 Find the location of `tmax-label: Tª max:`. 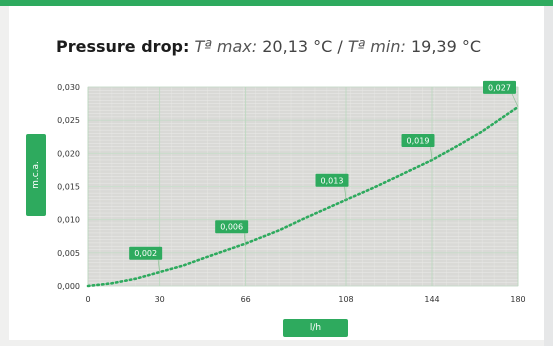

tmax-label: Tª max: is located at coordinates (226, 46).